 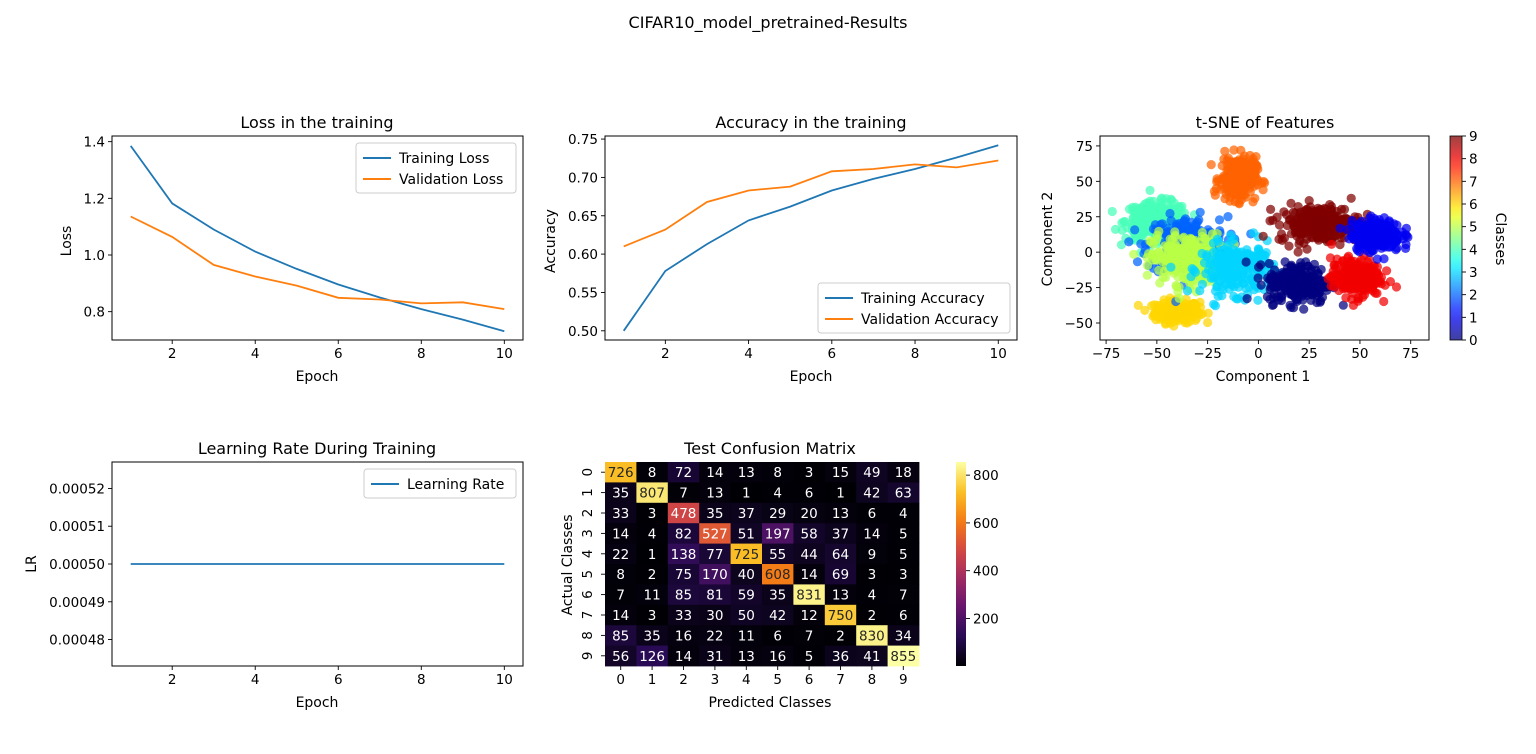 What do you see at coordinates (652, 680) in the screenshot?
I see `x-tick-label: 1` at bounding box center [652, 680].